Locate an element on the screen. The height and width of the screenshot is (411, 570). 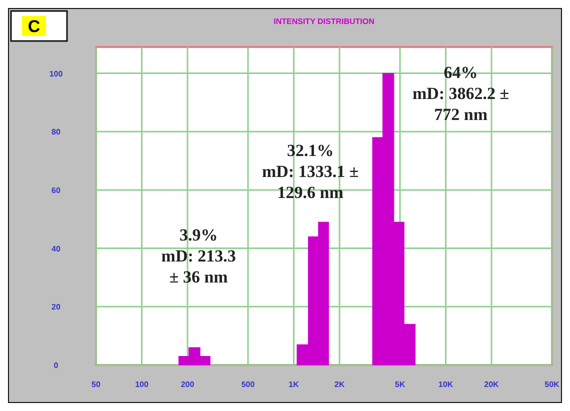
x-tick-label: 10K is located at coordinates (446, 384).